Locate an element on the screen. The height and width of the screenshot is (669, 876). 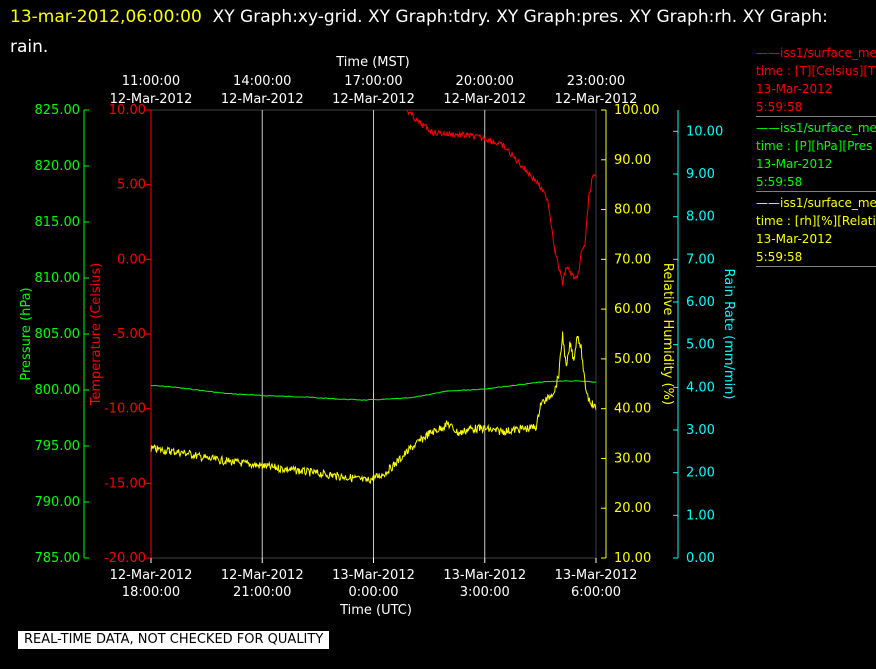
x-bottom-axis-label: Time (UTC) is located at coordinates (375, 610).